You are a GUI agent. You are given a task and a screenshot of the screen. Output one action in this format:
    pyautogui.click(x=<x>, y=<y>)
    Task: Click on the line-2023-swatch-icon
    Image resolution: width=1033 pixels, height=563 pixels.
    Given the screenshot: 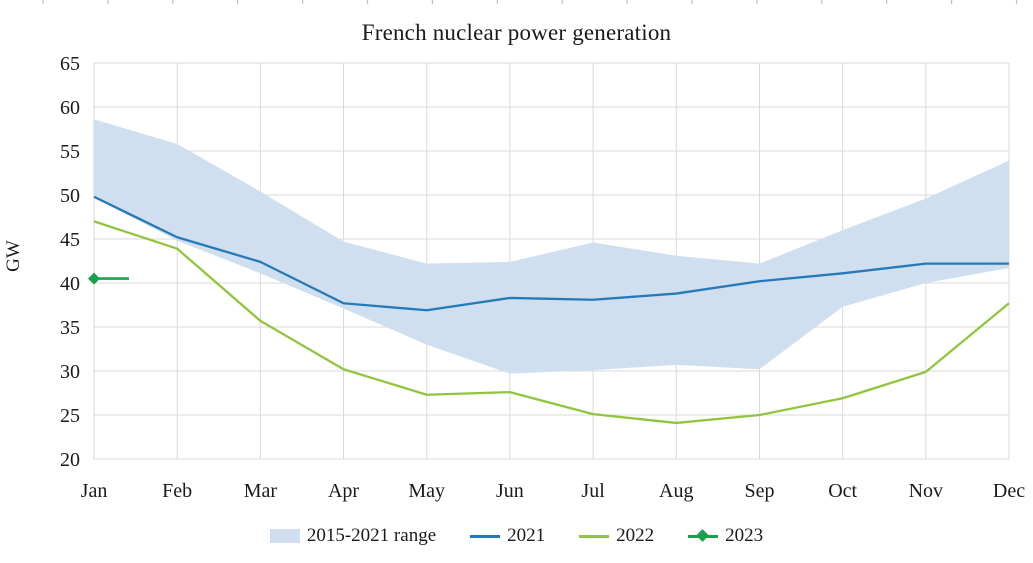 What is the action you would take?
    pyautogui.click(x=703, y=535)
    